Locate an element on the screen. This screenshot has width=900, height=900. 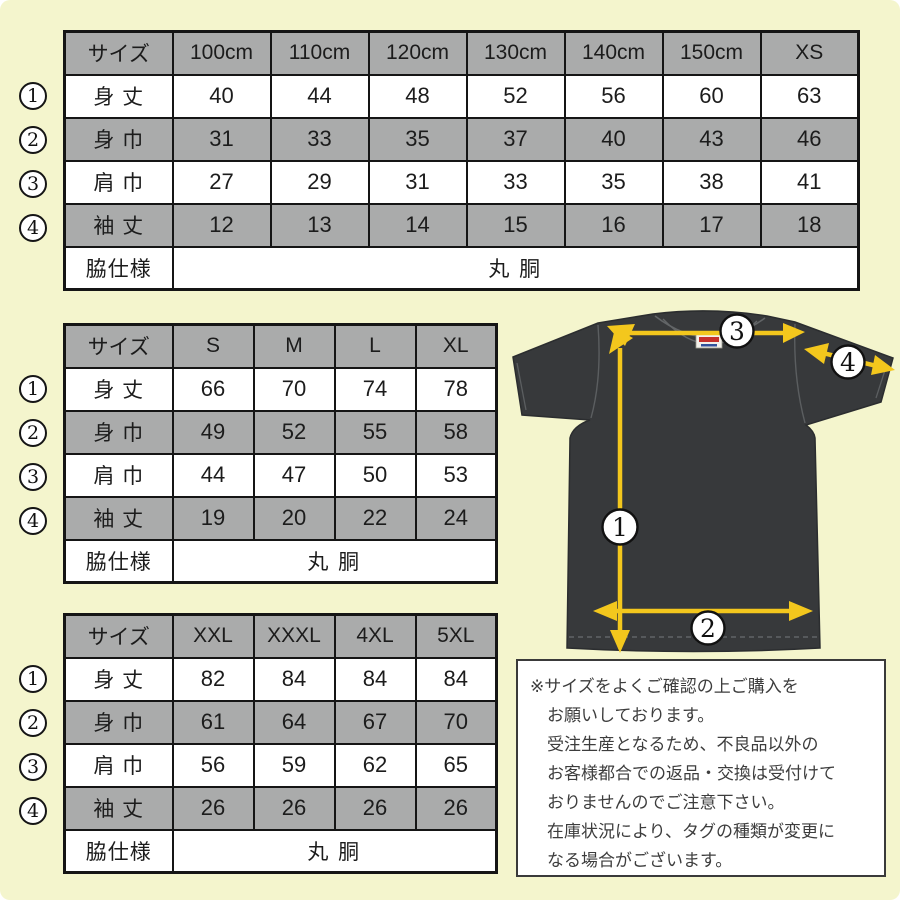
note-line: ※サイズをよくご確認の上ご購入を is located at coordinates (664, 686).